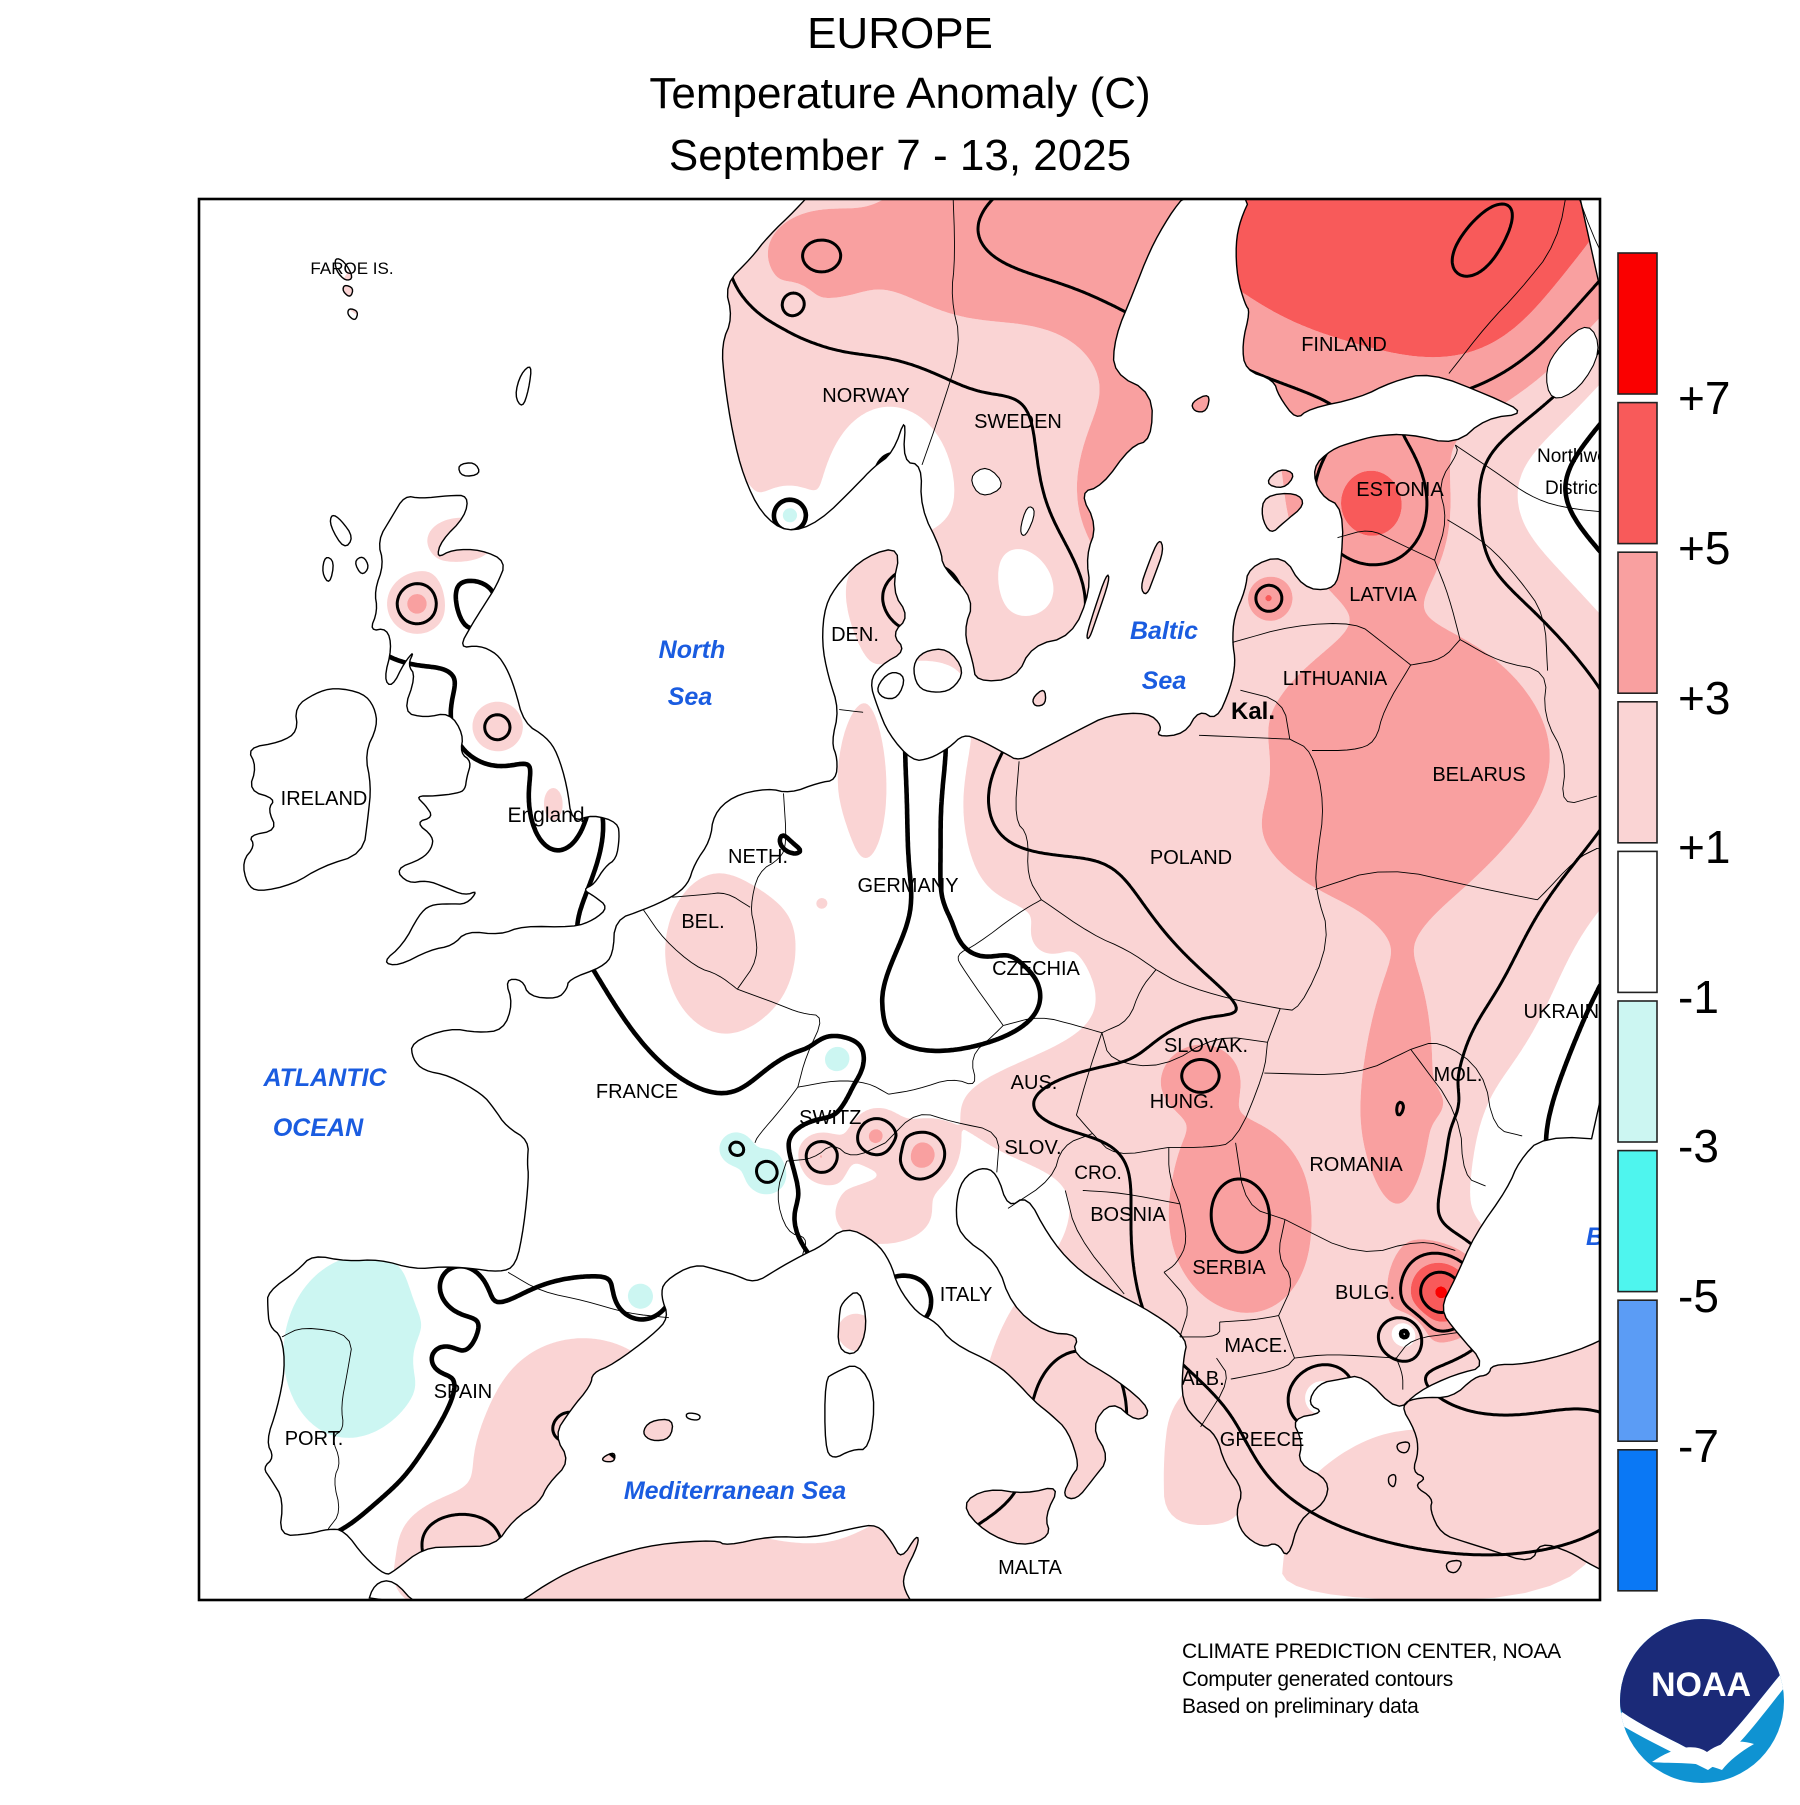  I want to click on svg-text: UKRAINE, so click(1568, 1012).